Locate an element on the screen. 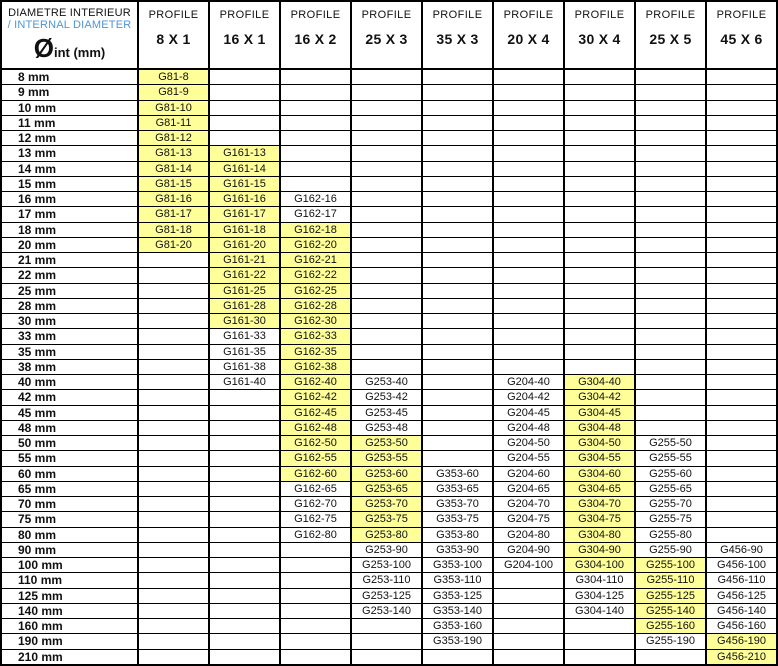 The height and width of the screenshot is (666, 778). diameter-cell: 125 mm is located at coordinates (69, 595).